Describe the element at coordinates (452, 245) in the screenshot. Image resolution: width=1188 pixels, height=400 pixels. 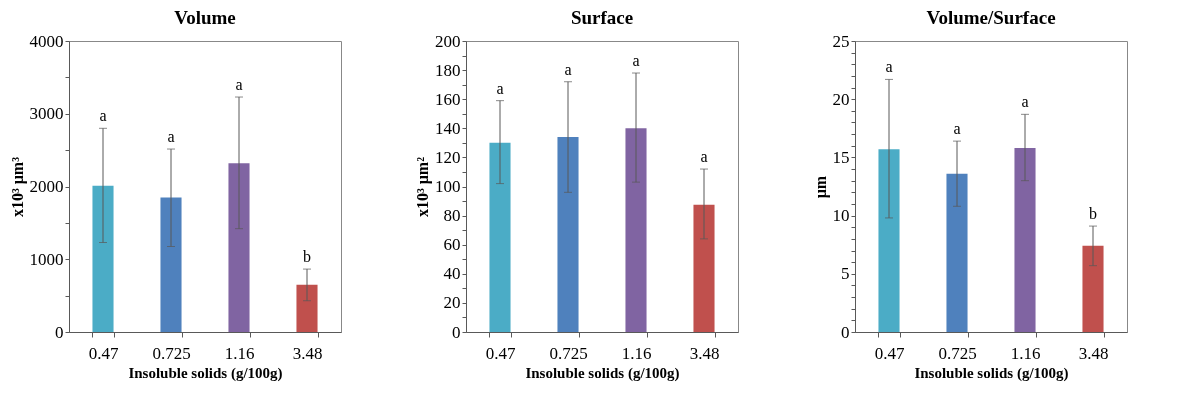
I see `y-tick-label: 60` at that location.